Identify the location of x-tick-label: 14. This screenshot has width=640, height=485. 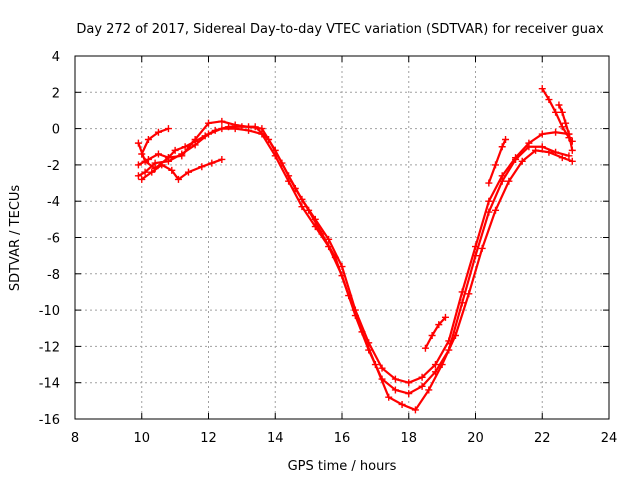
(275, 438).